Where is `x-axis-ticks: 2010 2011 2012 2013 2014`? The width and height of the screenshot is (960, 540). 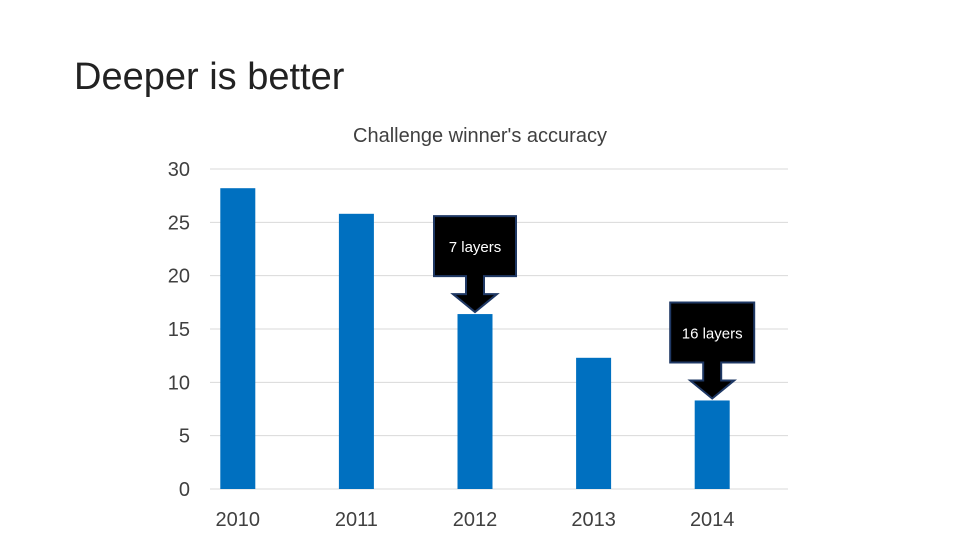
x-axis-ticks: 2010 2011 2012 2013 2014 is located at coordinates (475, 520).